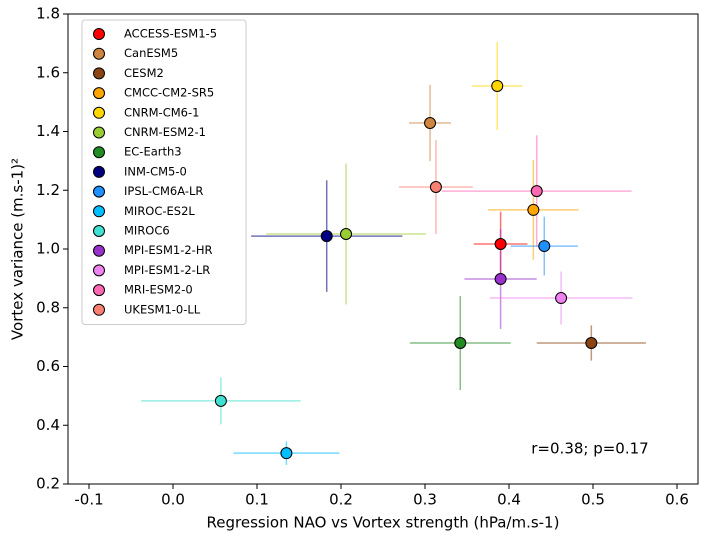 The width and height of the screenshot is (717, 539). I want to click on legend-label: IPSL-CM6A-LR, so click(163, 191).